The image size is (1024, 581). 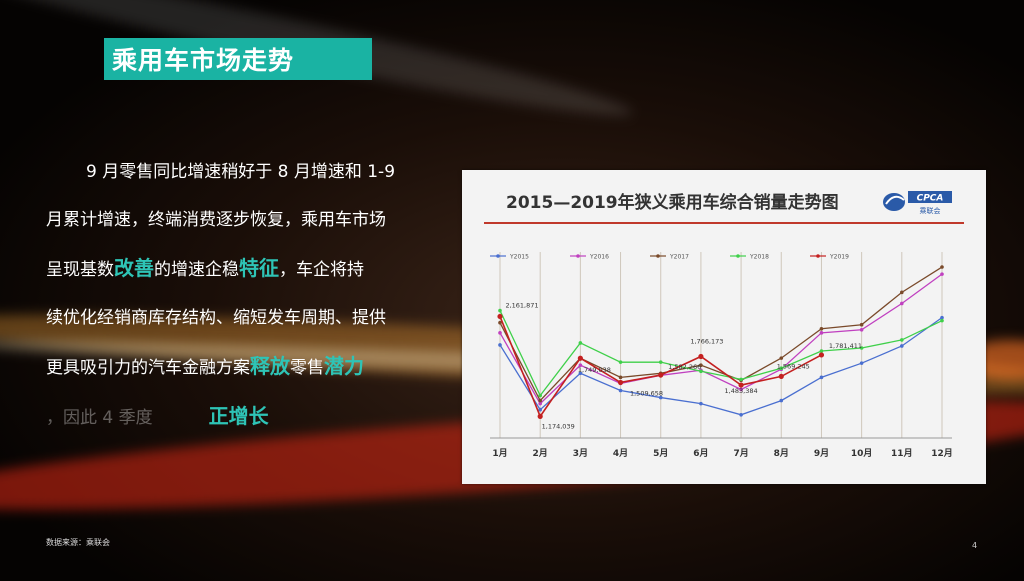 What do you see at coordinates (594, 370) in the screenshot?
I see `data-label: 1,749,038` at bounding box center [594, 370].